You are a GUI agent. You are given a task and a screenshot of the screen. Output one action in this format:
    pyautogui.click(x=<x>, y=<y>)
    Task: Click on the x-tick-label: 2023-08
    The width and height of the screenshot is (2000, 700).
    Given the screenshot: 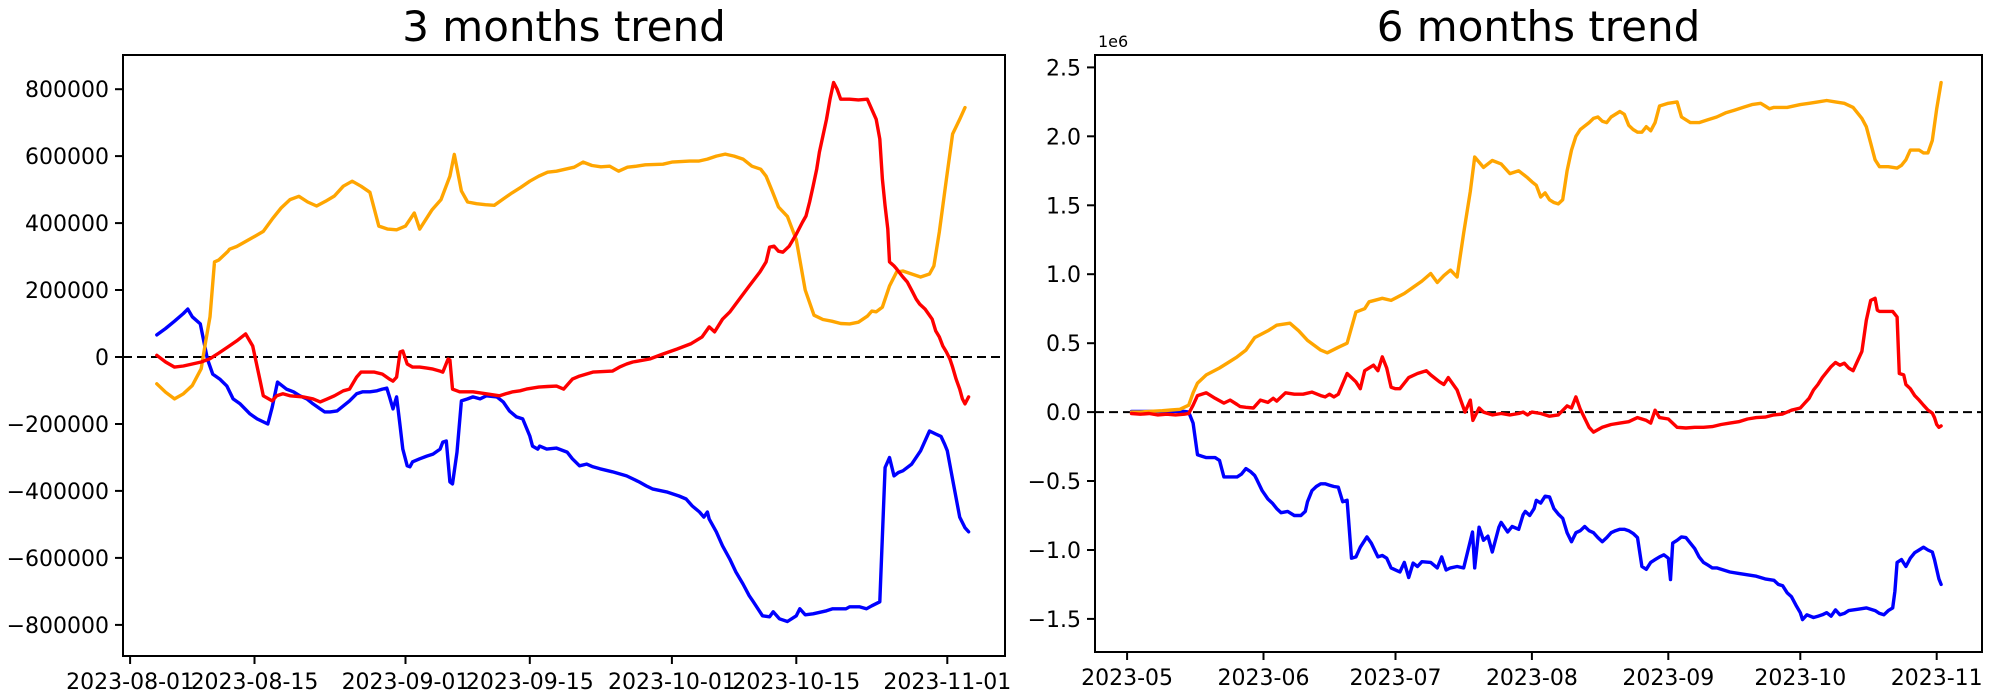 What is the action you would take?
    pyautogui.click(x=1532, y=678)
    